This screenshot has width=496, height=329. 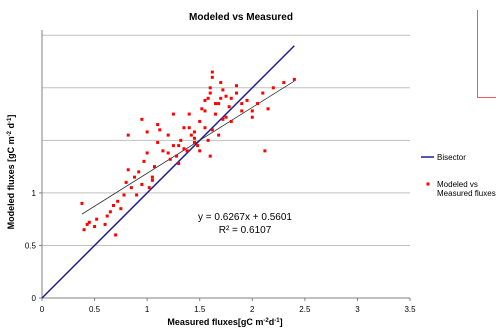 I want to click on x-tick-label-3: 1.5, so click(x=200, y=309).